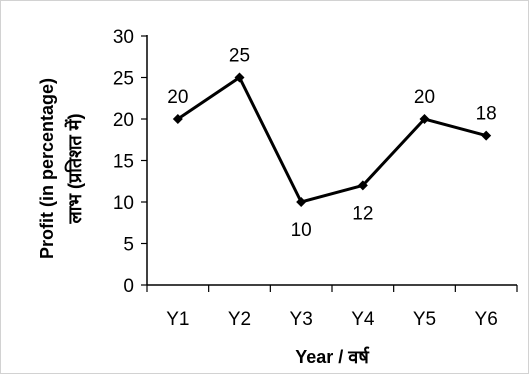 The width and height of the screenshot is (529, 374). I want to click on y-tick-label: 0, so click(128, 286).